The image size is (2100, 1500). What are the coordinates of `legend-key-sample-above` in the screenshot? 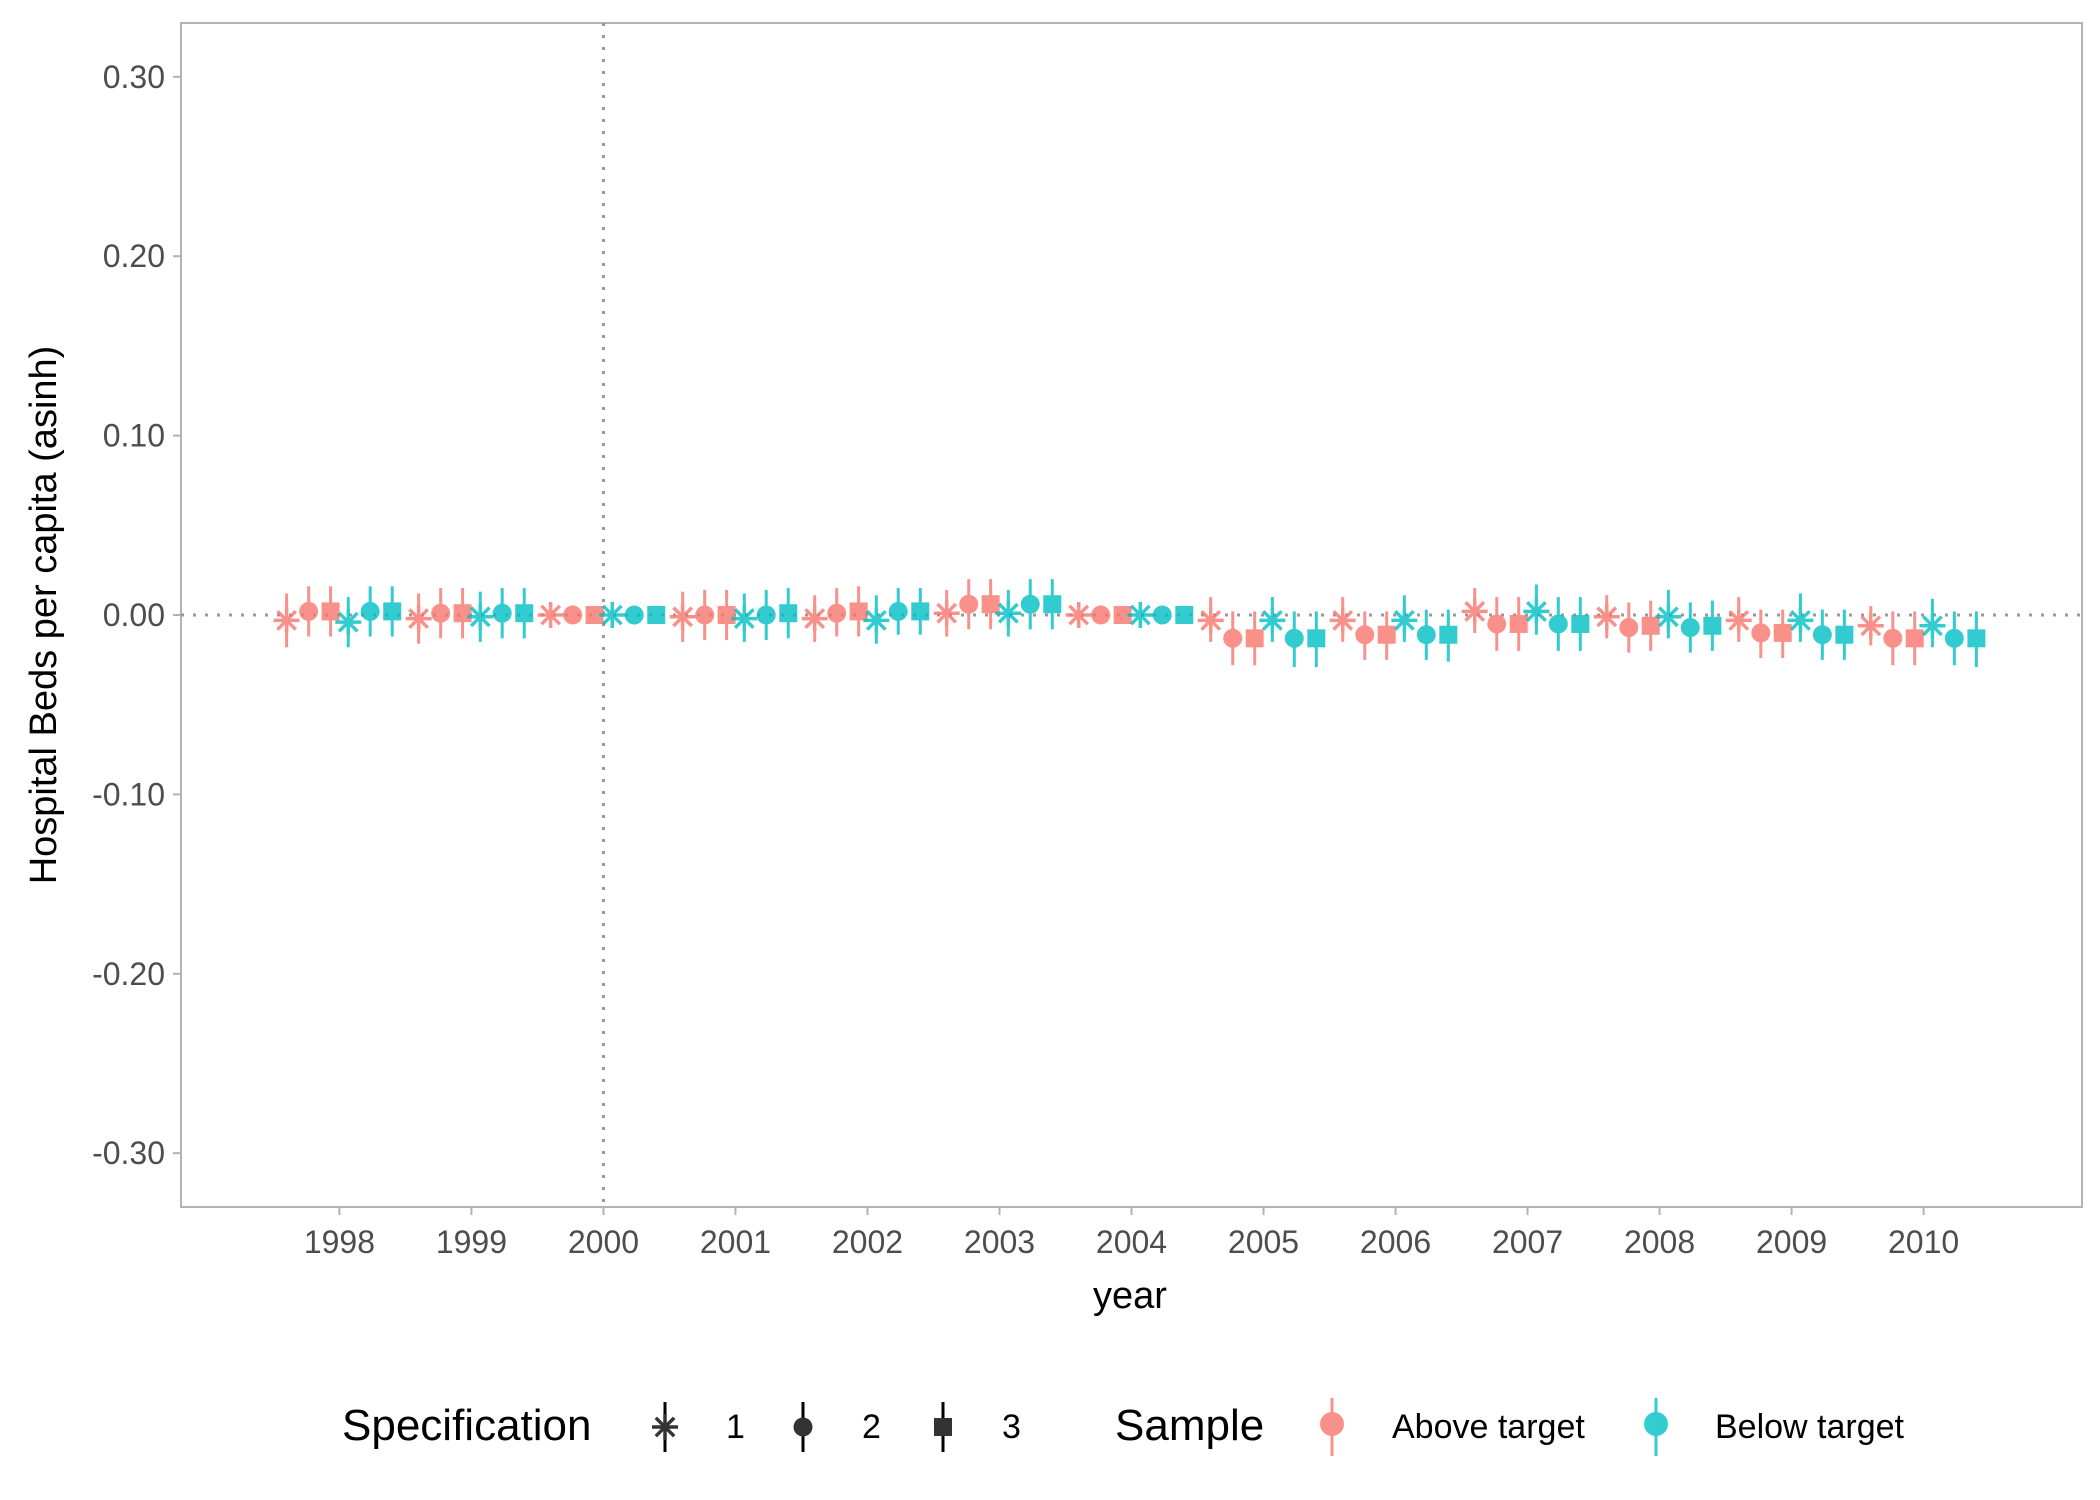 It's located at (1332, 1427).